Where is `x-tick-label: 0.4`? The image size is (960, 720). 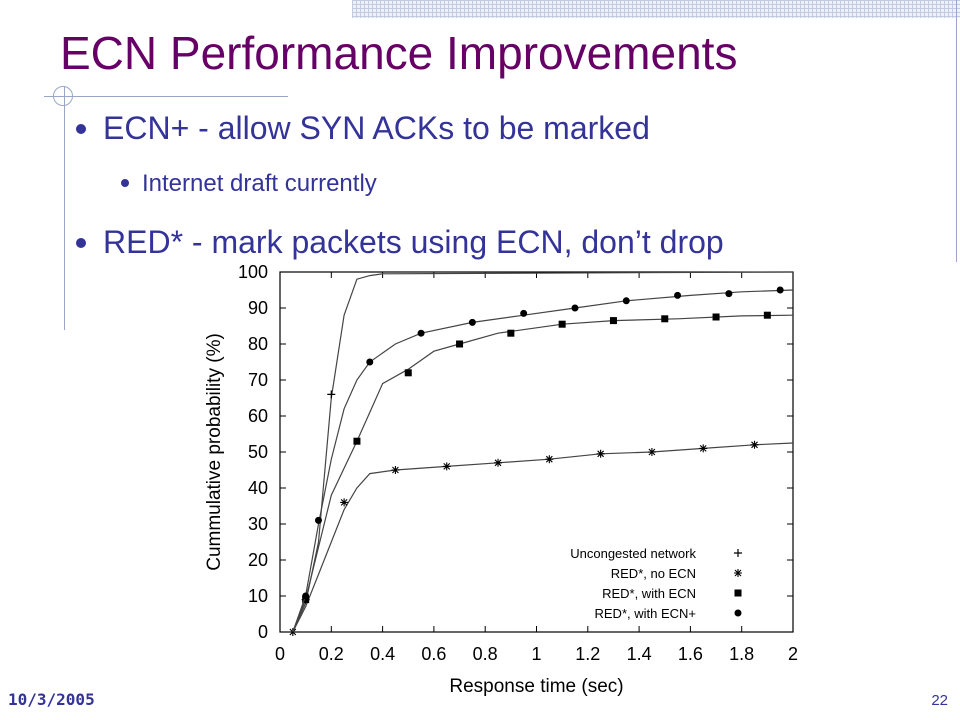
x-tick-label: 0.4 is located at coordinates (382, 654).